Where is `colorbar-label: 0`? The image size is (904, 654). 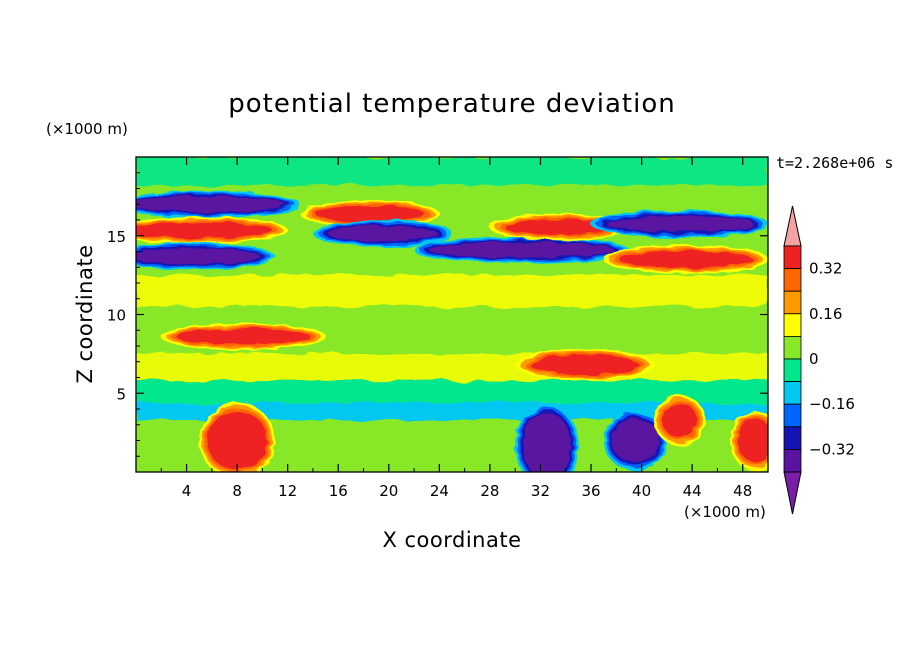 colorbar-label: 0 is located at coordinates (814, 359).